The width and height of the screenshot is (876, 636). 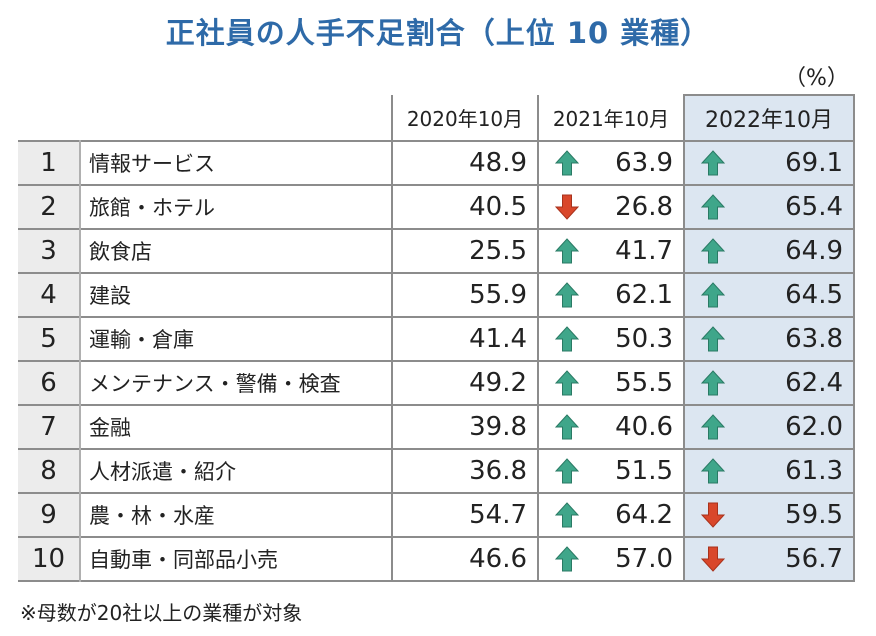 I want to click on value-2020-cell: 55.9, so click(x=464, y=295).